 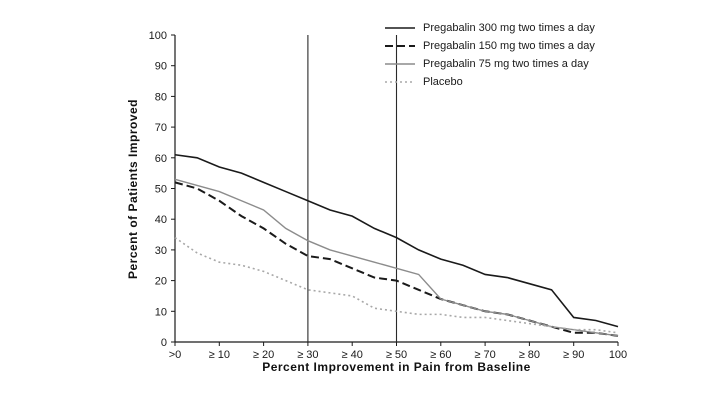 What do you see at coordinates (158, 36) in the screenshot?
I see `y-tick-label: 100` at bounding box center [158, 36].